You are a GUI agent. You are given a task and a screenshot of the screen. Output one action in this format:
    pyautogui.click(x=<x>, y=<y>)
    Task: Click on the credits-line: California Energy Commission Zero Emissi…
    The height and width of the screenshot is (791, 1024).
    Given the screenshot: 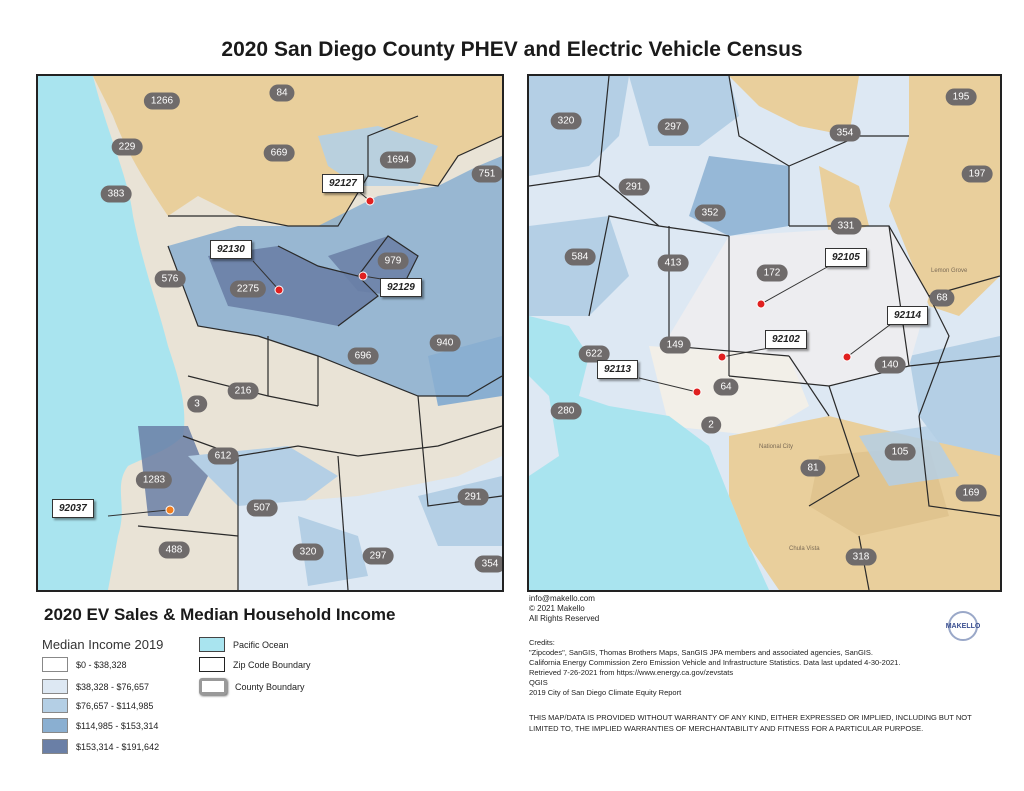 What is the action you would take?
    pyautogui.click(x=715, y=662)
    